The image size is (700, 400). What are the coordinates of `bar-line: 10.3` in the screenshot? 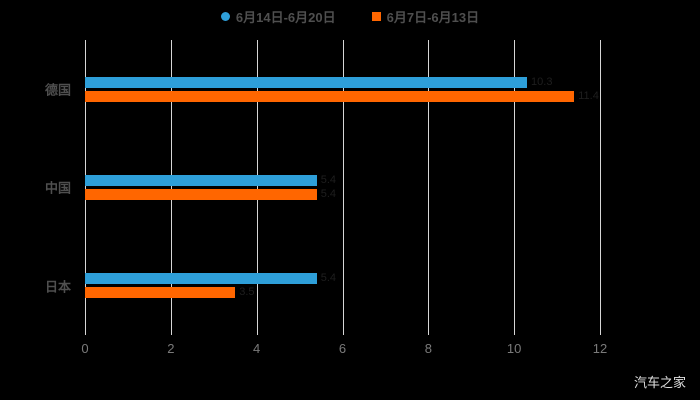 It's located at (342, 81).